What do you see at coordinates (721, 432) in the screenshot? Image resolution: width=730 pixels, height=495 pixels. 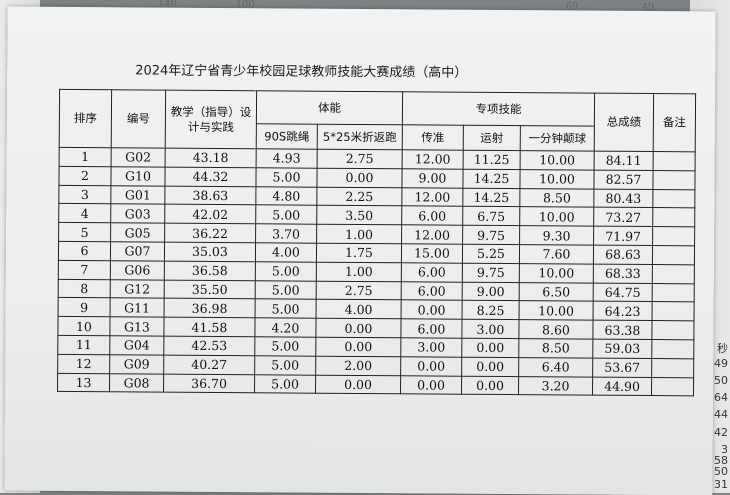 I see `background-number: 42` at bounding box center [721, 432].